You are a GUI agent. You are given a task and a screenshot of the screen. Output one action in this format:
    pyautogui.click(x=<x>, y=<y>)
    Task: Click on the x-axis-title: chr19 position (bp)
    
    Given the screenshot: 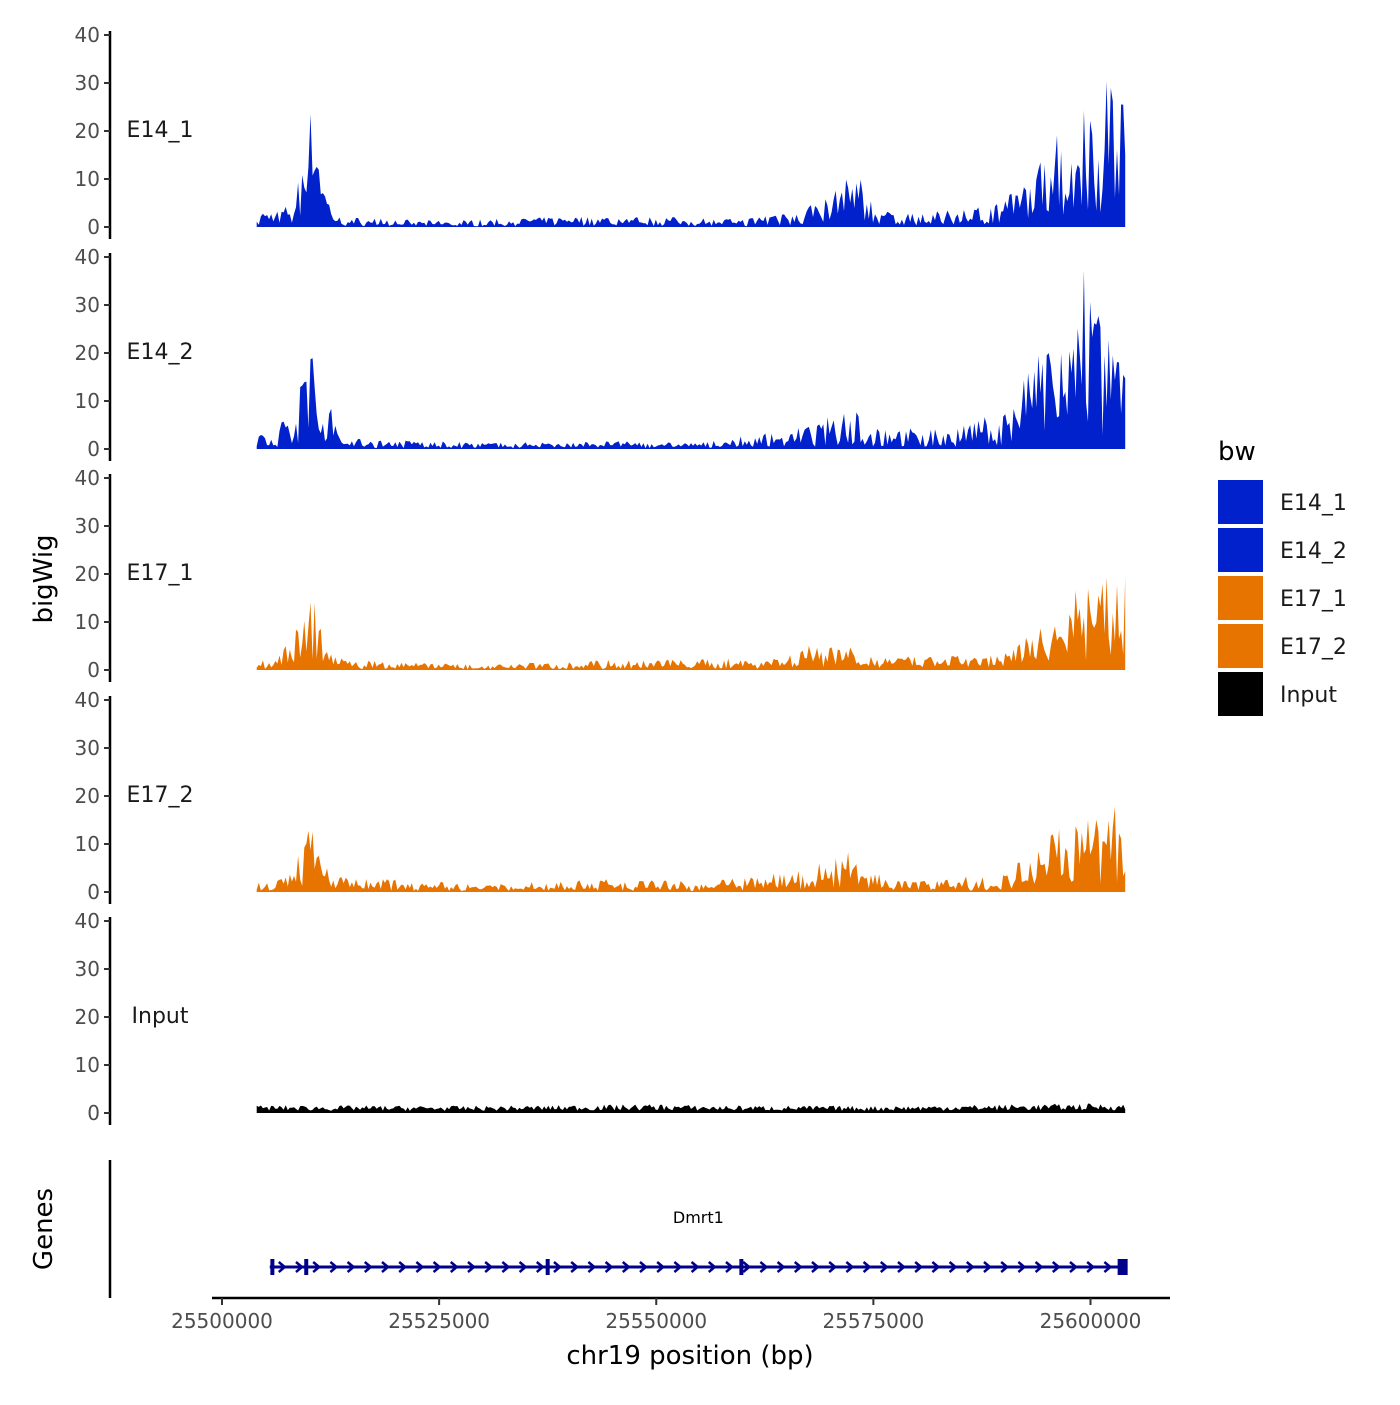 What is the action you would take?
    pyautogui.click(x=689, y=1356)
    